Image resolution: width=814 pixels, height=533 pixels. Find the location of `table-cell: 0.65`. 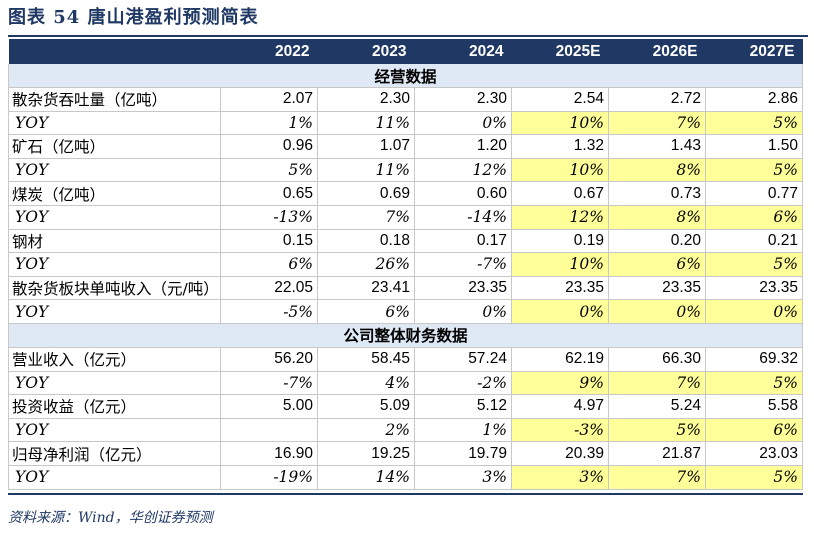

table-cell: 0.65 is located at coordinates (269, 193).